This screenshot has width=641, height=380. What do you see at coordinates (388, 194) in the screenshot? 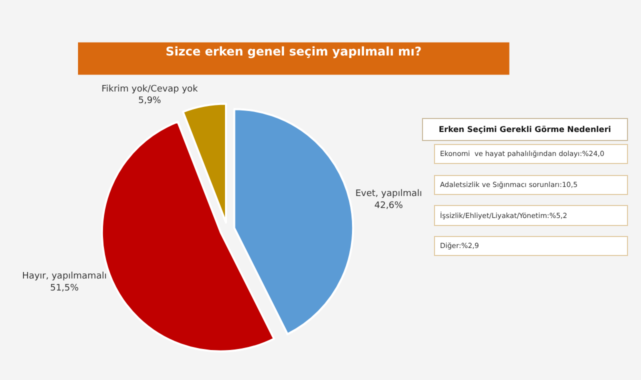
I see `slice-label: Evet, yapılmalı` at bounding box center [388, 194].